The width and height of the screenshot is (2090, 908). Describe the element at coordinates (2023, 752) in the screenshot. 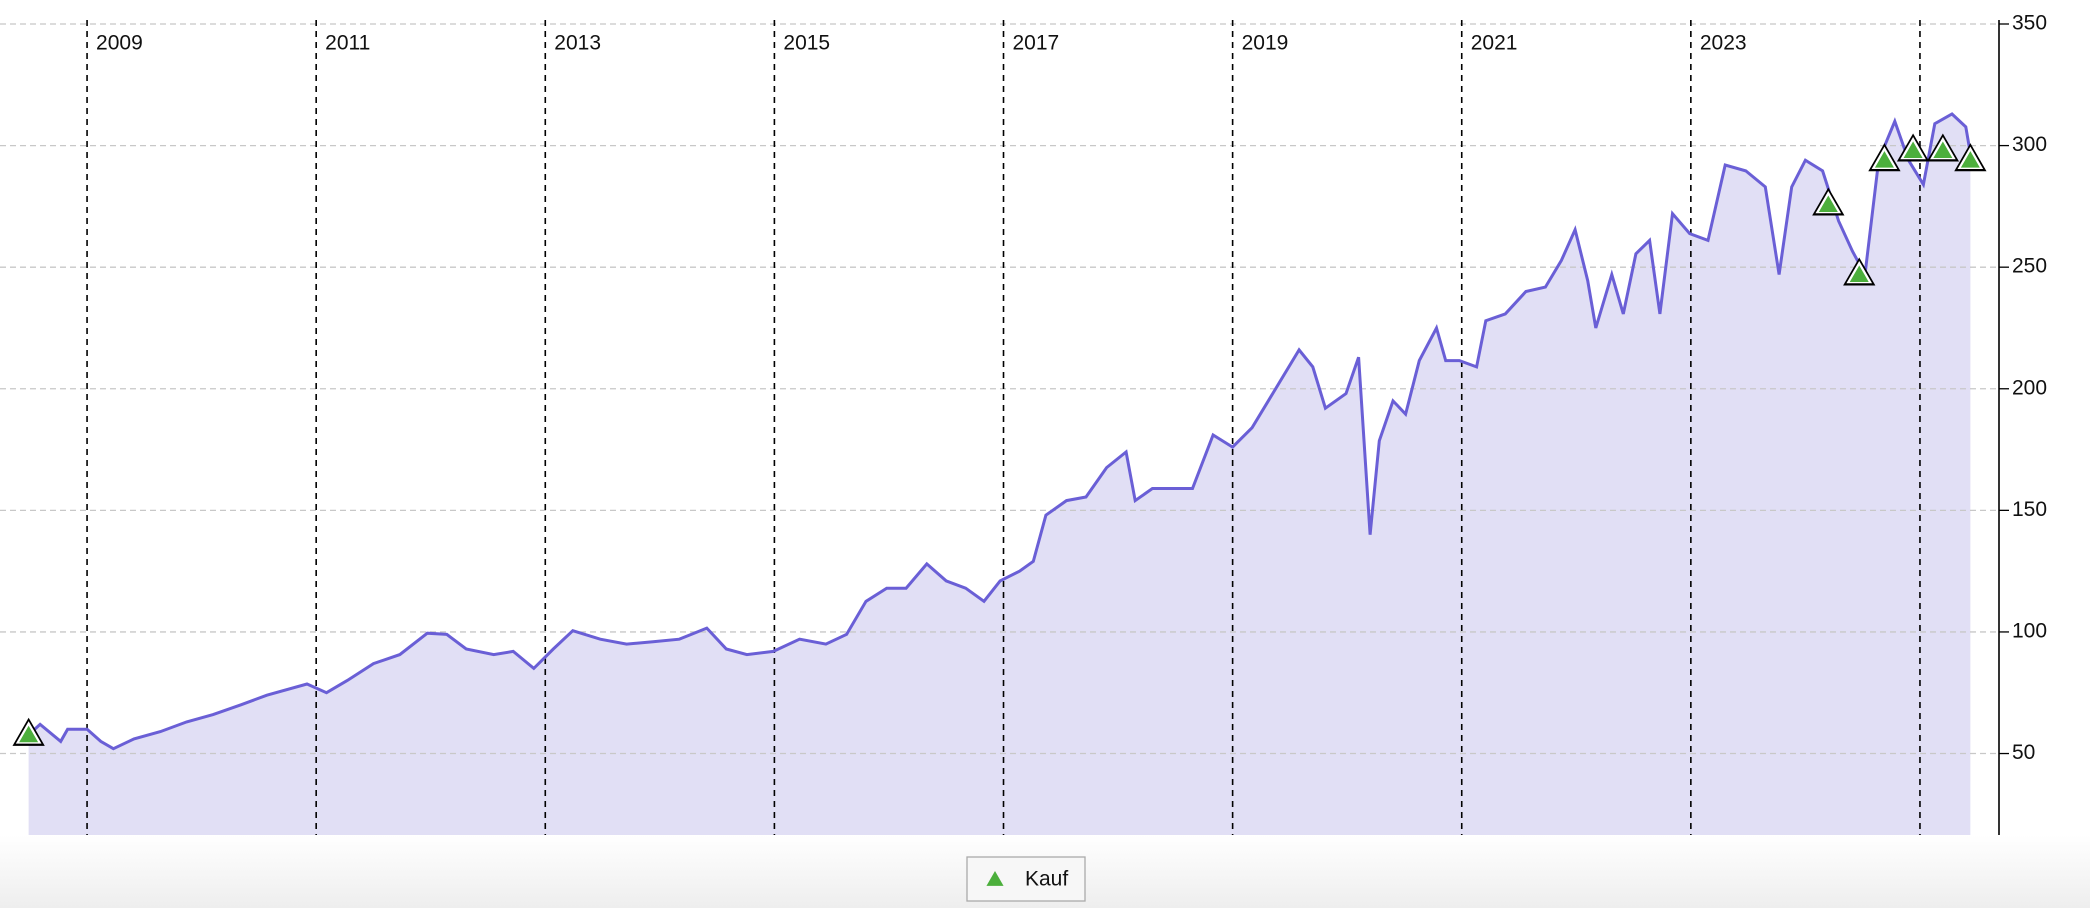

I see `y-tick-label: 50` at that location.